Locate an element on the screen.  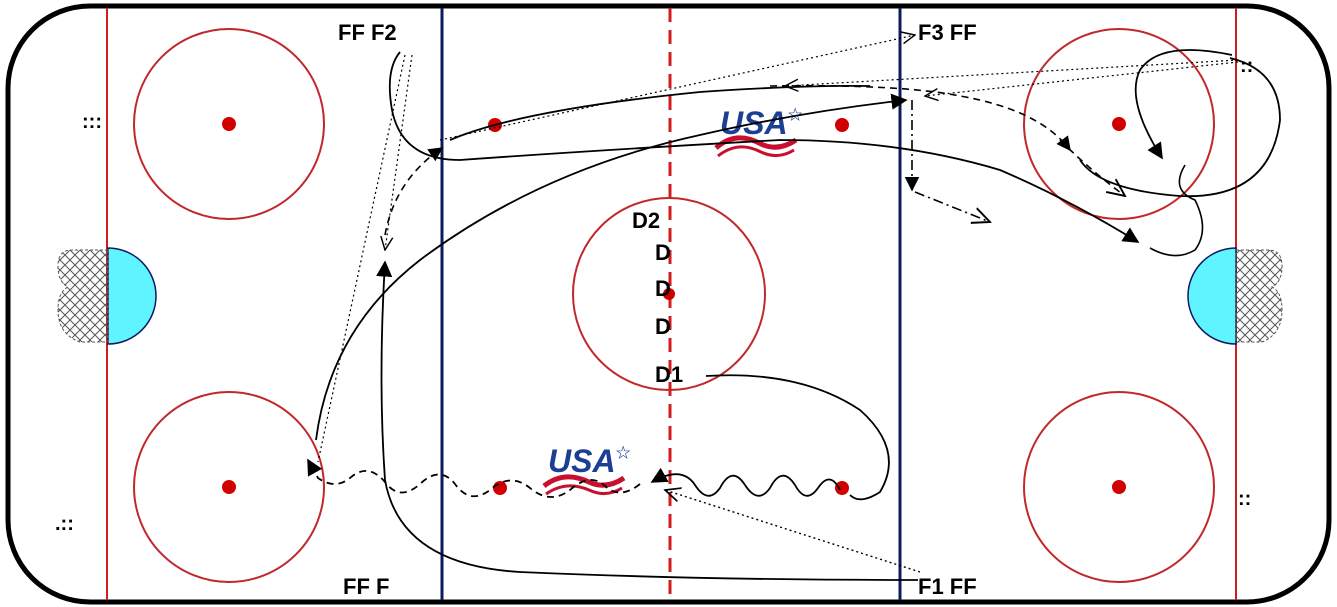
faceoff-circle-top-right is located at coordinates (1119, 124).